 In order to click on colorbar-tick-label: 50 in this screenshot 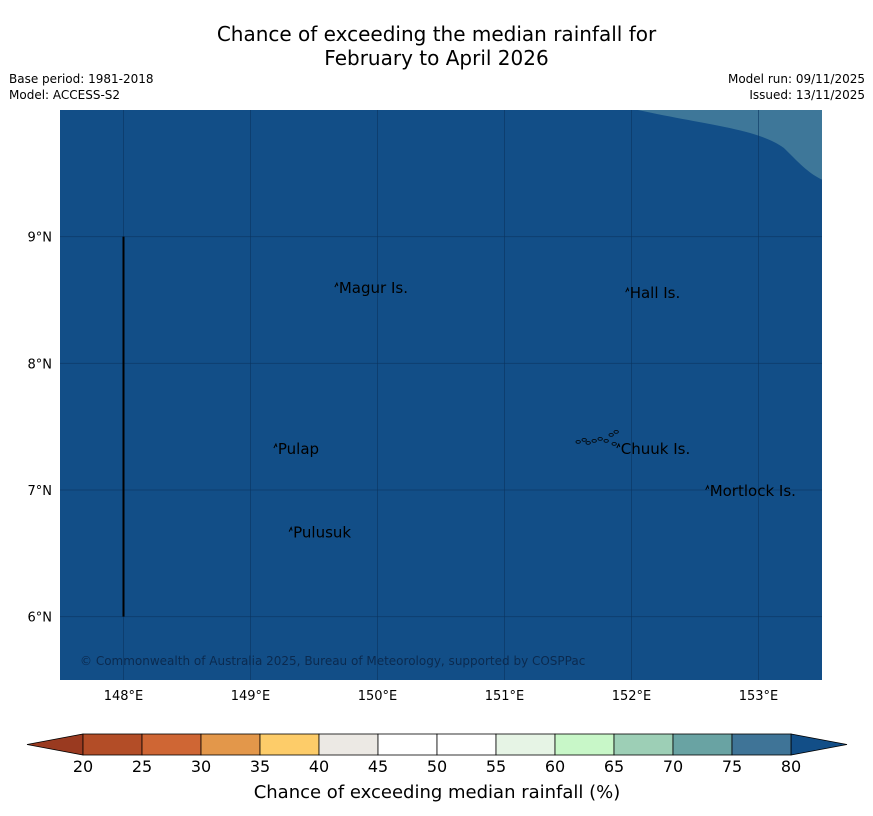, I will do `click(437, 766)`.